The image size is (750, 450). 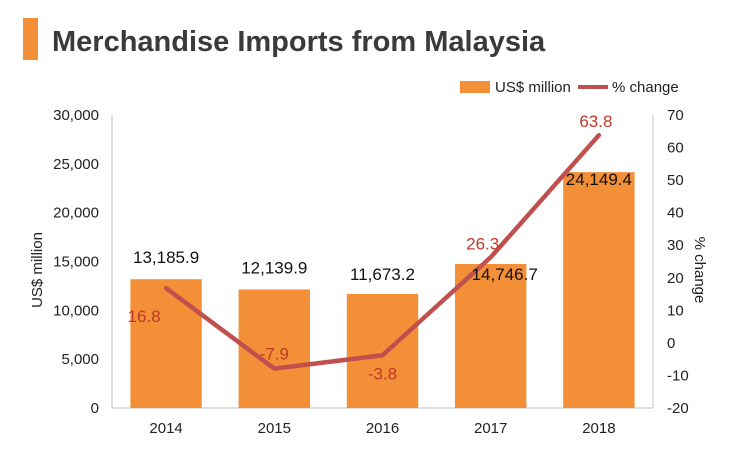 I want to click on pct-value-label-2018: 63.8, so click(x=595, y=121).